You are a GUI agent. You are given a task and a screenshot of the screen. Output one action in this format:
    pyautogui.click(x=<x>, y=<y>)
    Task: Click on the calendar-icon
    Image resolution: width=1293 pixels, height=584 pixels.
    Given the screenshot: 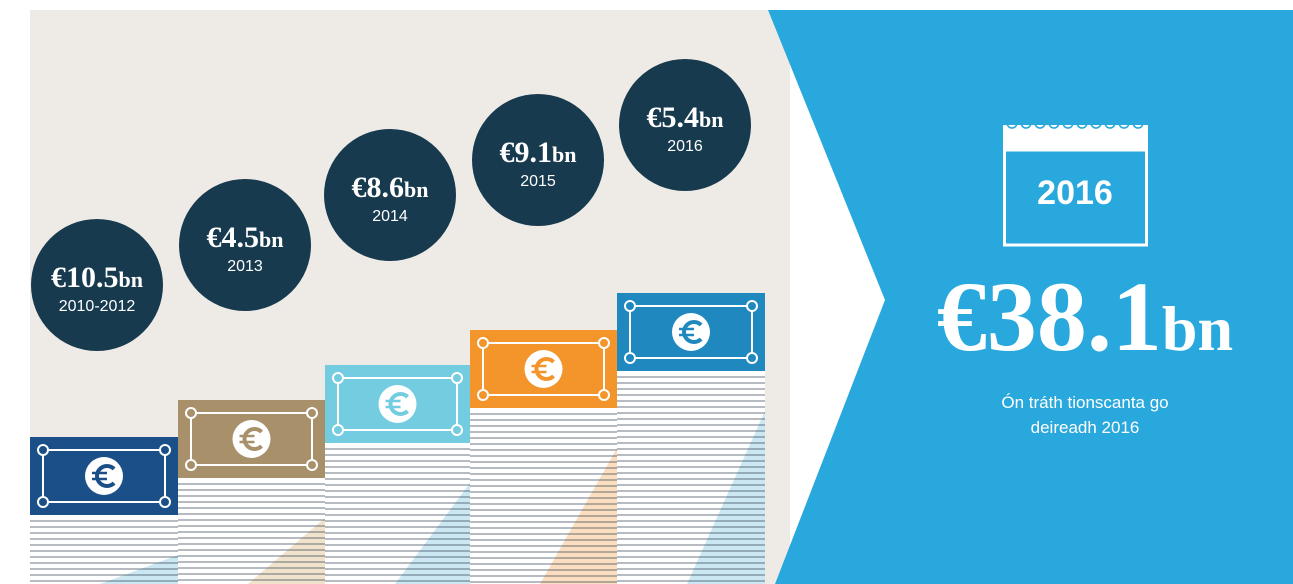 What is the action you would take?
    pyautogui.click(x=1075, y=186)
    